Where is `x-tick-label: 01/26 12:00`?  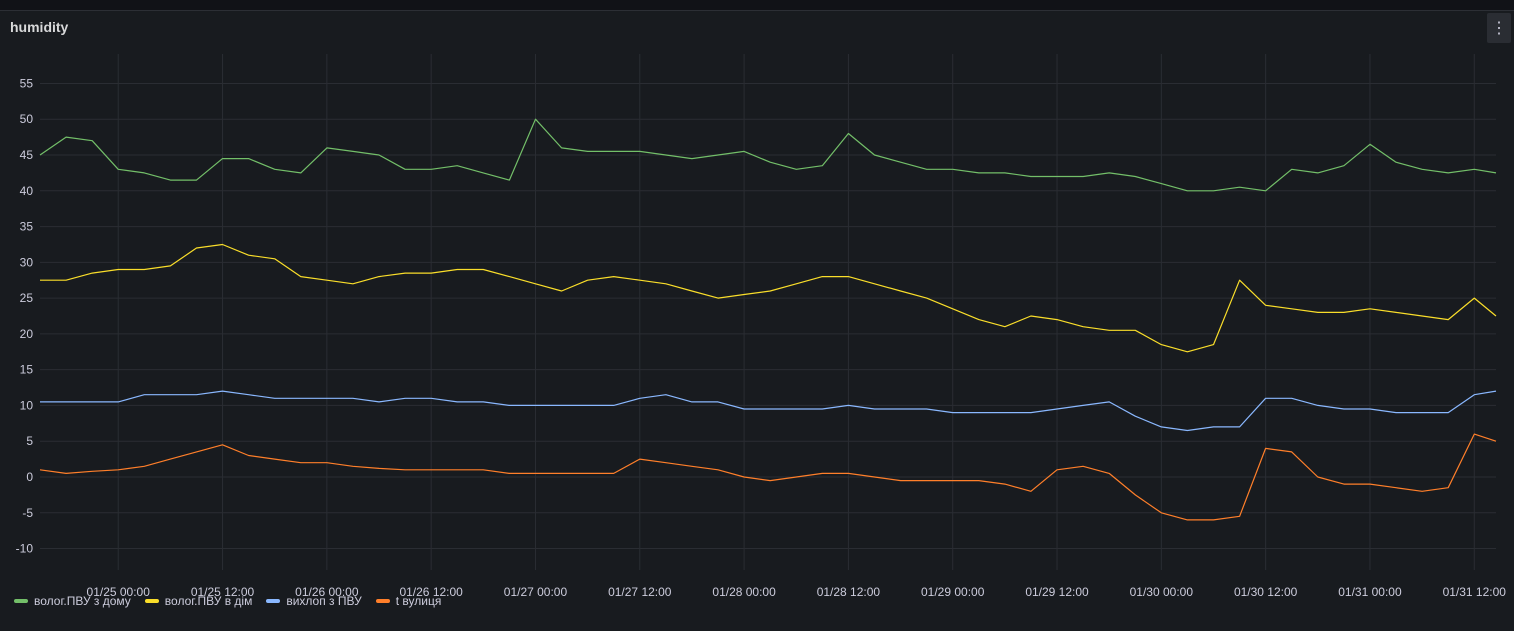 x-tick-label: 01/26 12:00 is located at coordinates (431, 592).